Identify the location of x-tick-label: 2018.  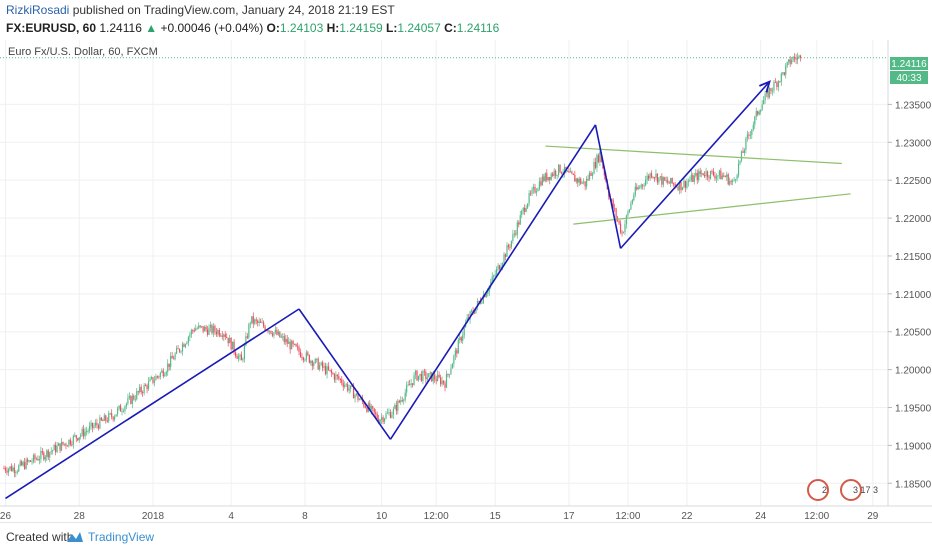
(153, 516).